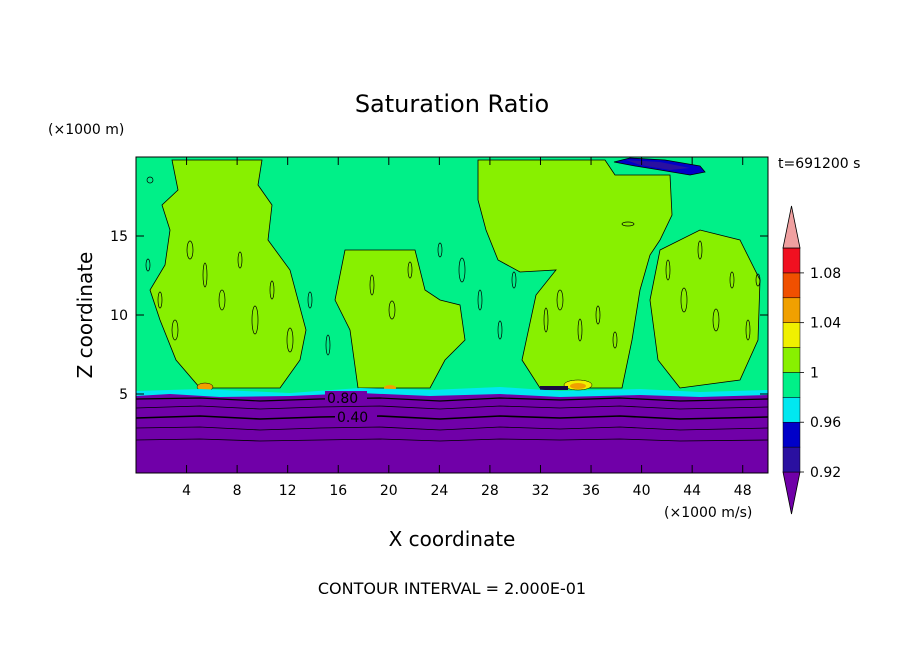 Image resolution: width=904 pixels, height=654 pixels. Describe the element at coordinates (825, 473) in the screenshot. I see `colorbar-label: 0.92` at that location.